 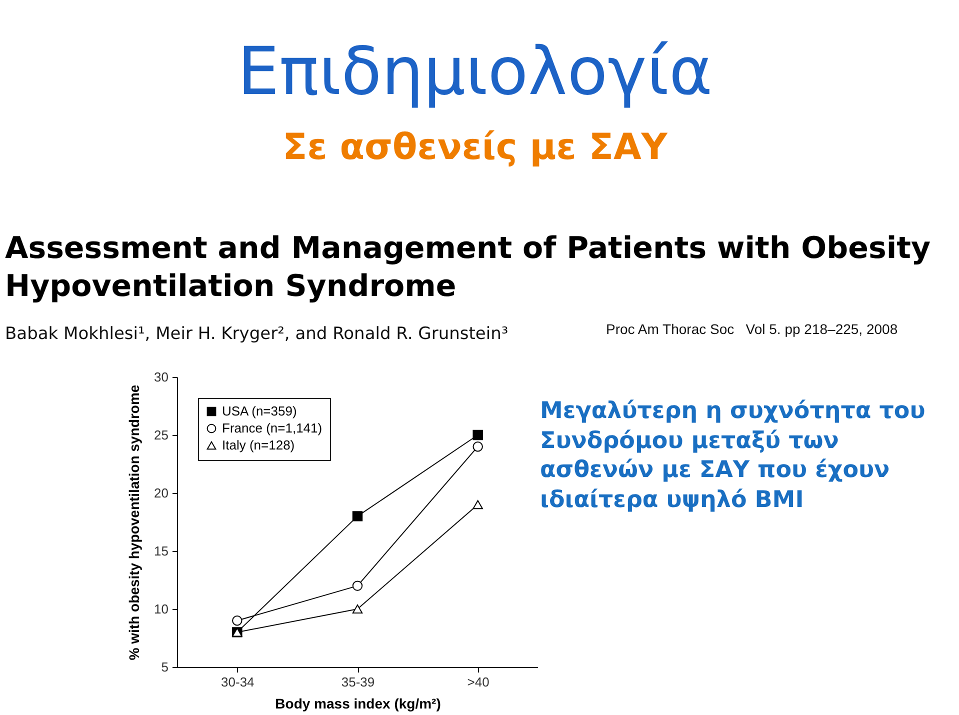 What do you see at coordinates (161, 551) in the screenshot?
I see `y-tick-label: 15` at bounding box center [161, 551].